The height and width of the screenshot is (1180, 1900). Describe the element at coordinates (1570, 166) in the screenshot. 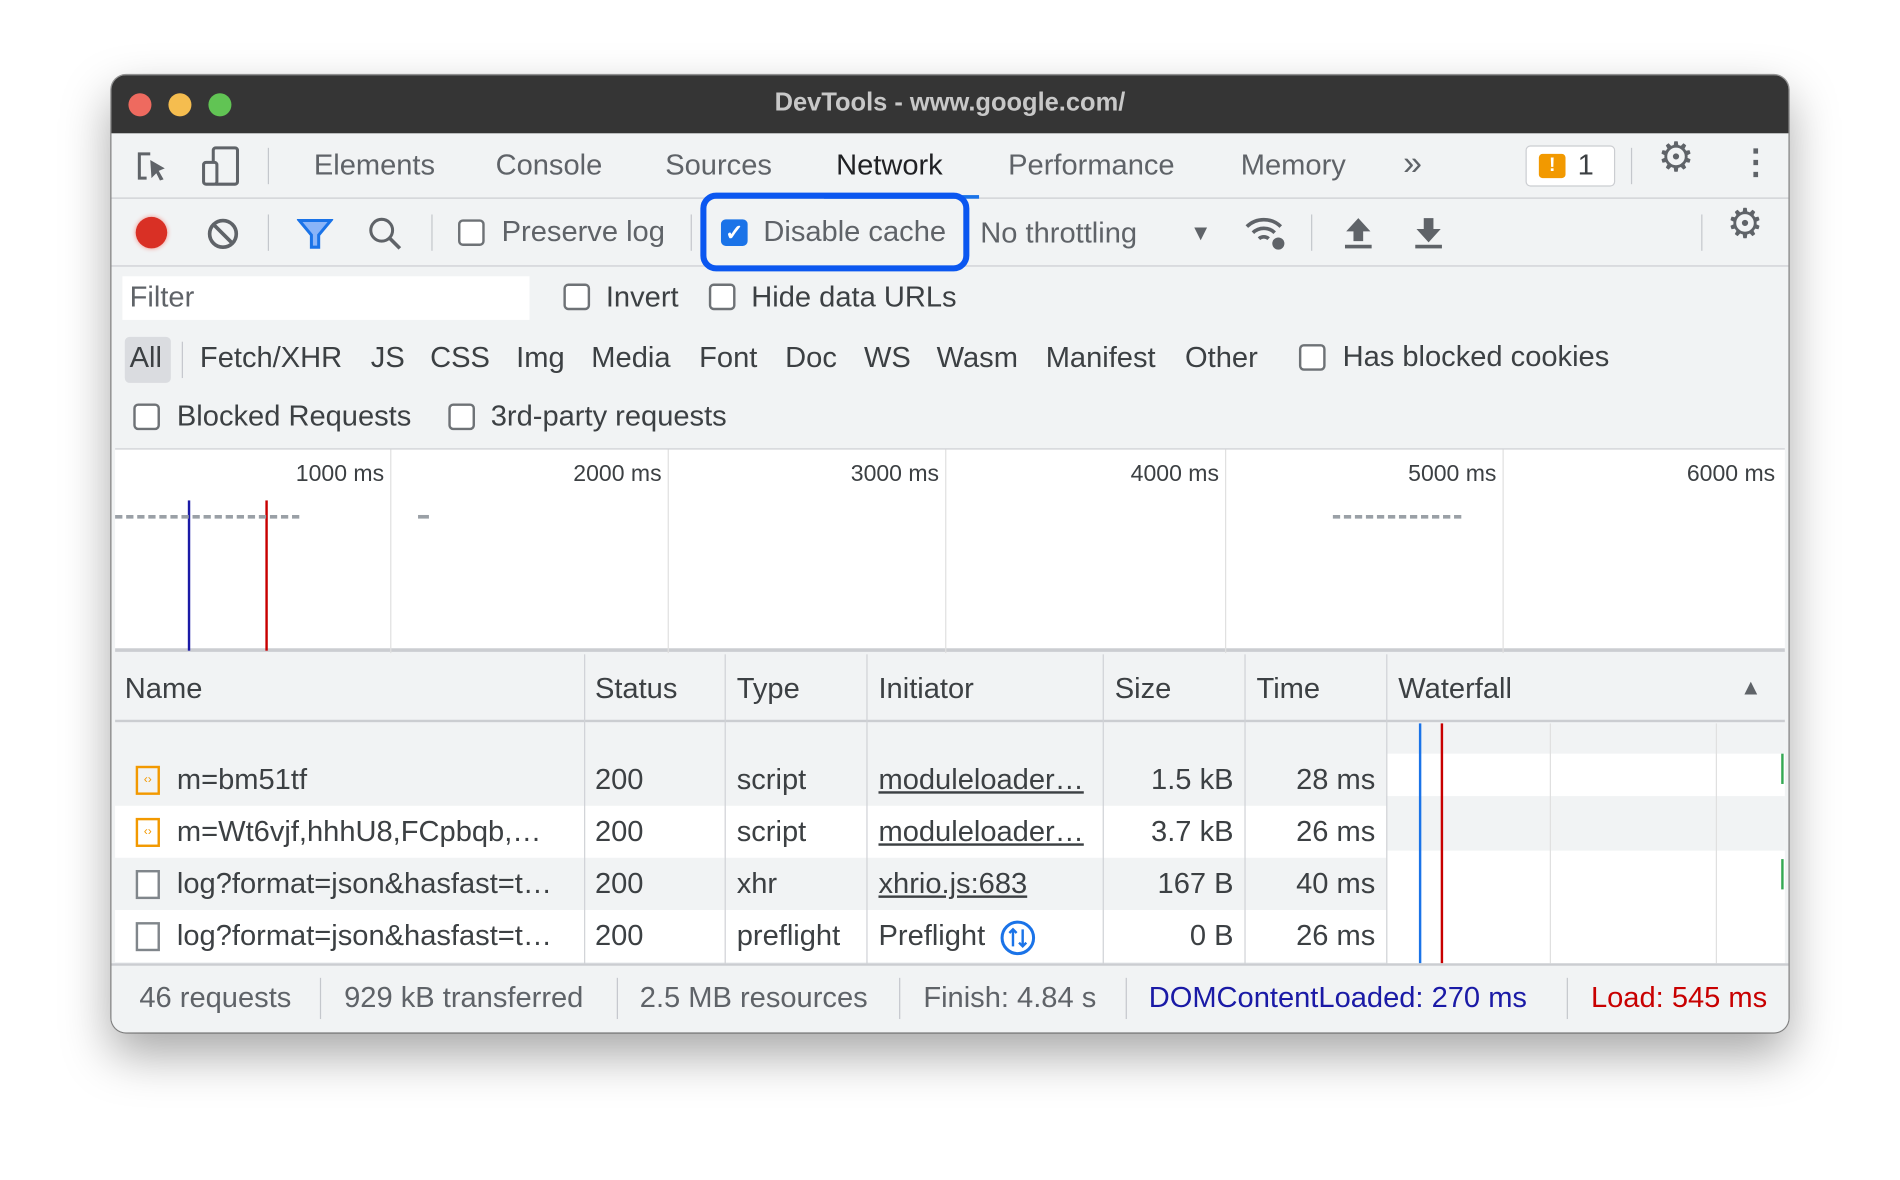

I see `issues-button: ! 1` at that location.